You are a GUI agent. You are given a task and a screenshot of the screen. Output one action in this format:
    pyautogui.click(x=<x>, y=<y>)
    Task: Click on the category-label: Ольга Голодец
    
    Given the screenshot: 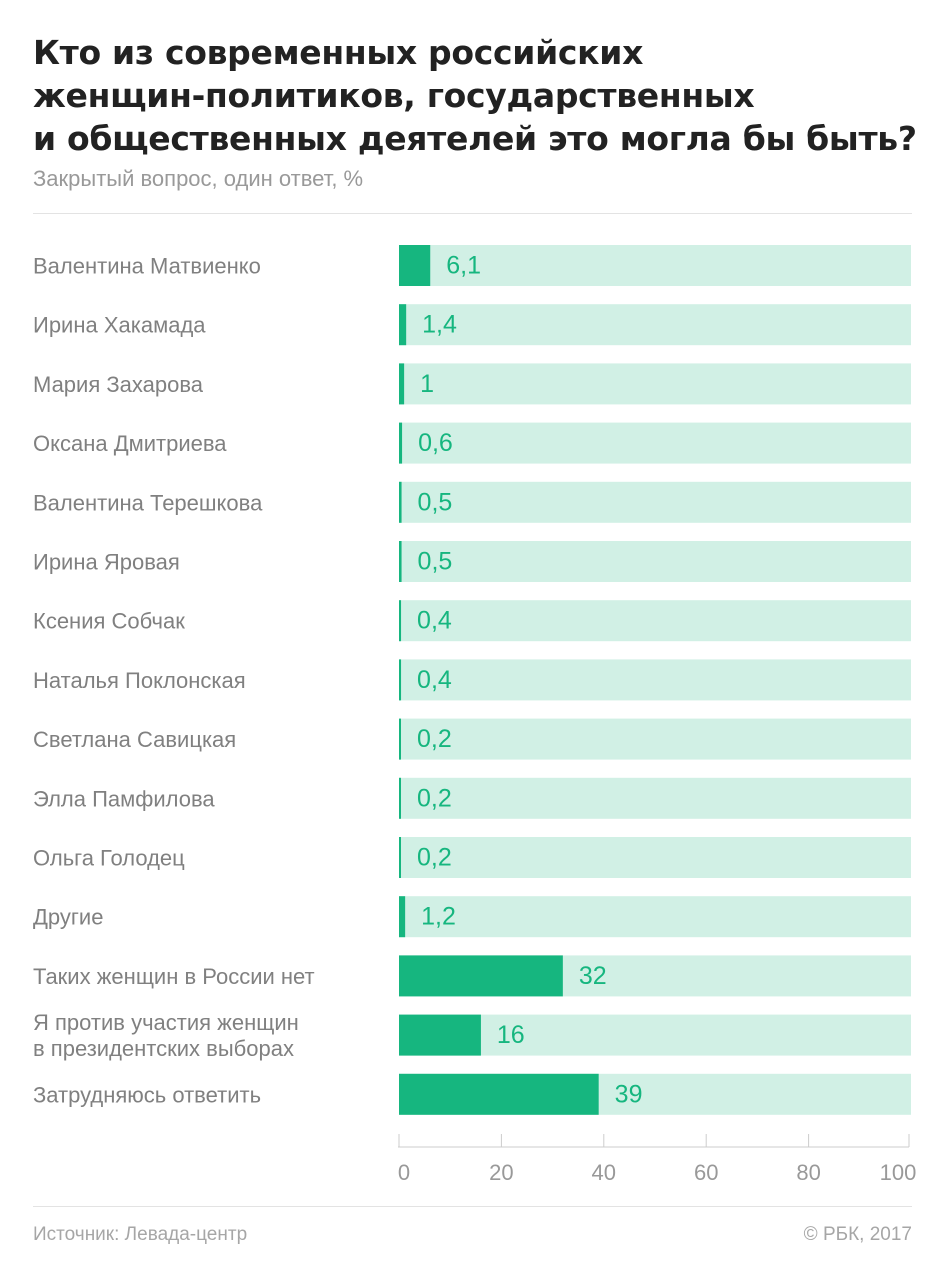 What is the action you would take?
    pyautogui.click(x=109, y=857)
    